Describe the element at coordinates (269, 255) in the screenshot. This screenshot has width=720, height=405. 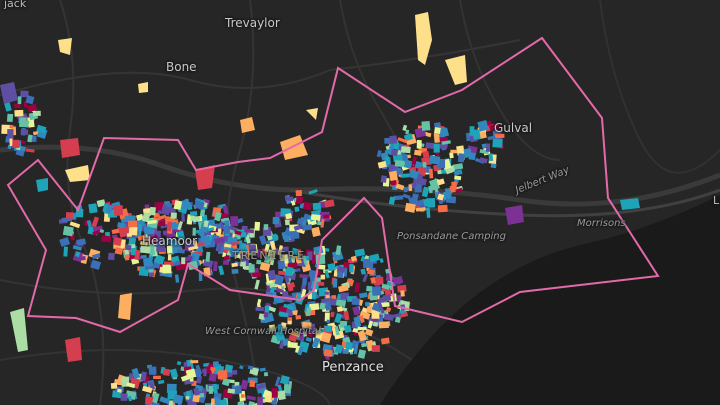
I see `area-label-treneere: TRENEERE` at that location.